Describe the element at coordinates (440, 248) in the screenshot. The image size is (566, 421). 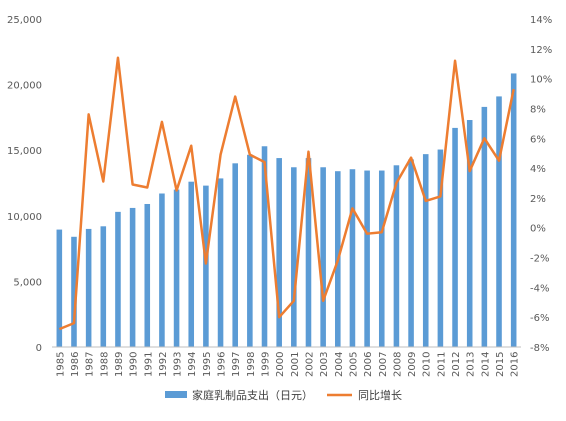
I see `bar-2011` at that location.